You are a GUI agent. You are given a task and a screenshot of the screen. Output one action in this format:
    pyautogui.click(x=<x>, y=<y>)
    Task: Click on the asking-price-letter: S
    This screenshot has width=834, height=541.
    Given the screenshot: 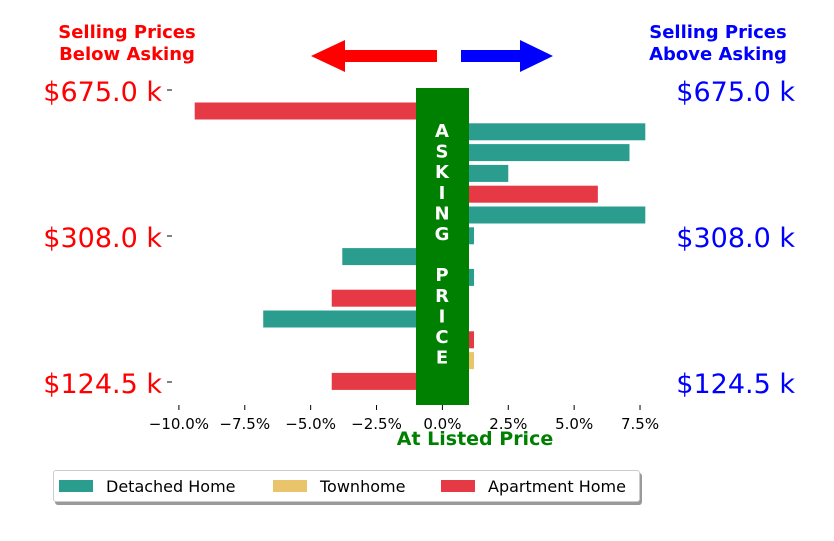 What is the action you would take?
    pyautogui.click(x=442, y=152)
    